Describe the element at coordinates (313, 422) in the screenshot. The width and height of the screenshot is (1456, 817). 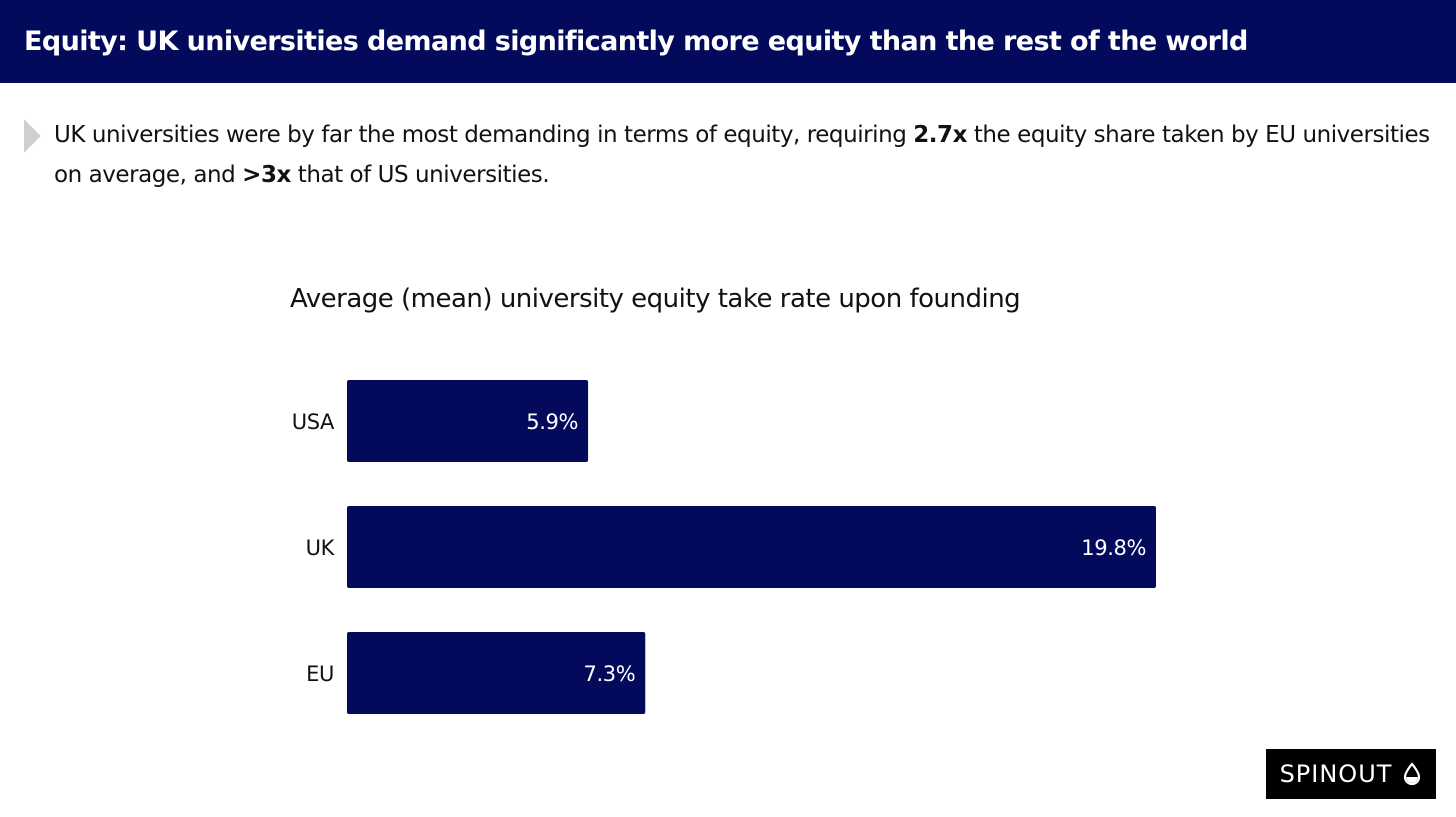
I see `category-label-usa: USA` at that location.